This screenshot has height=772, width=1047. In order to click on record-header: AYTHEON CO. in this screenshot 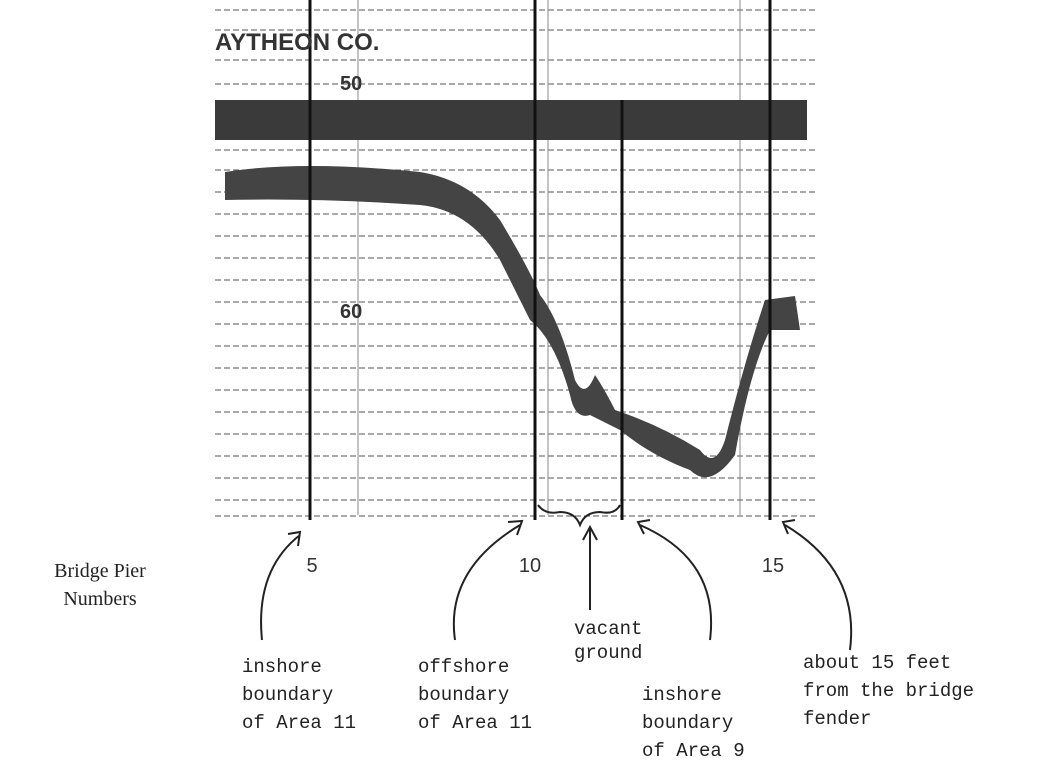, I will do `click(297, 42)`.